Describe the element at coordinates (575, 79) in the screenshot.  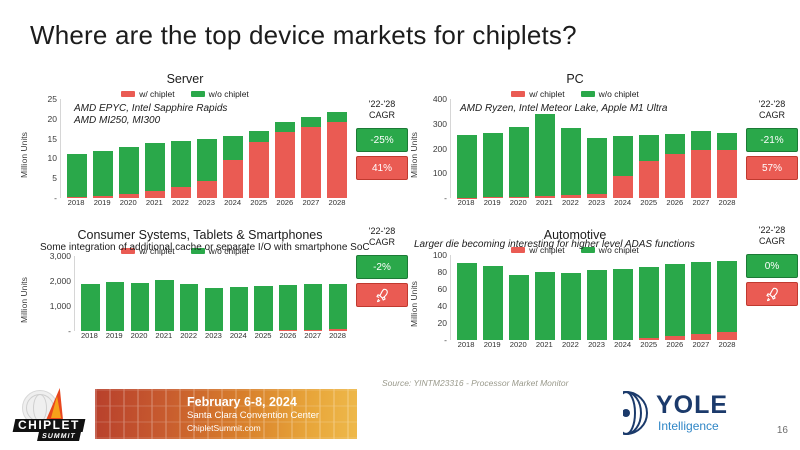
I see `chart-title-pc: PC` at that location.